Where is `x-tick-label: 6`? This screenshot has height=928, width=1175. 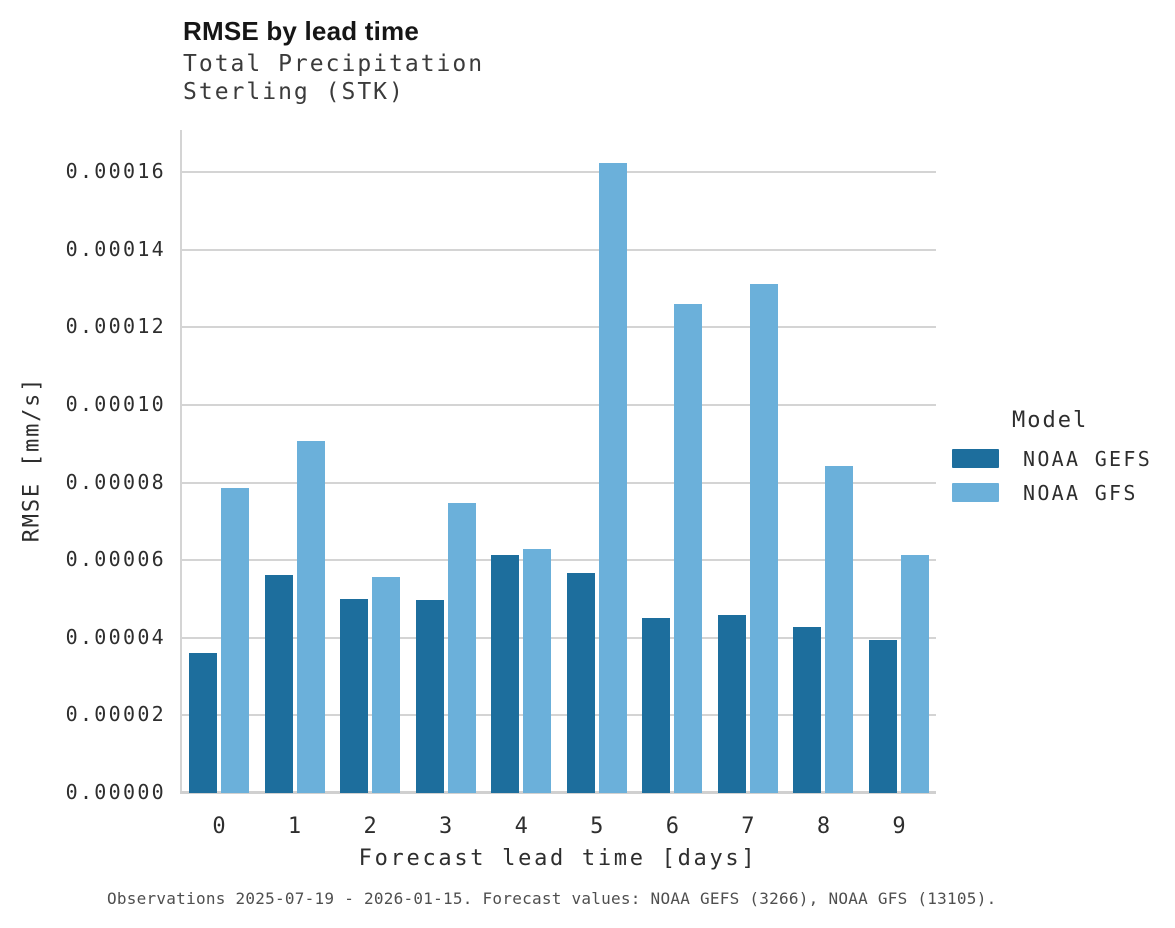 x-tick-label: 6 is located at coordinates (672, 826).